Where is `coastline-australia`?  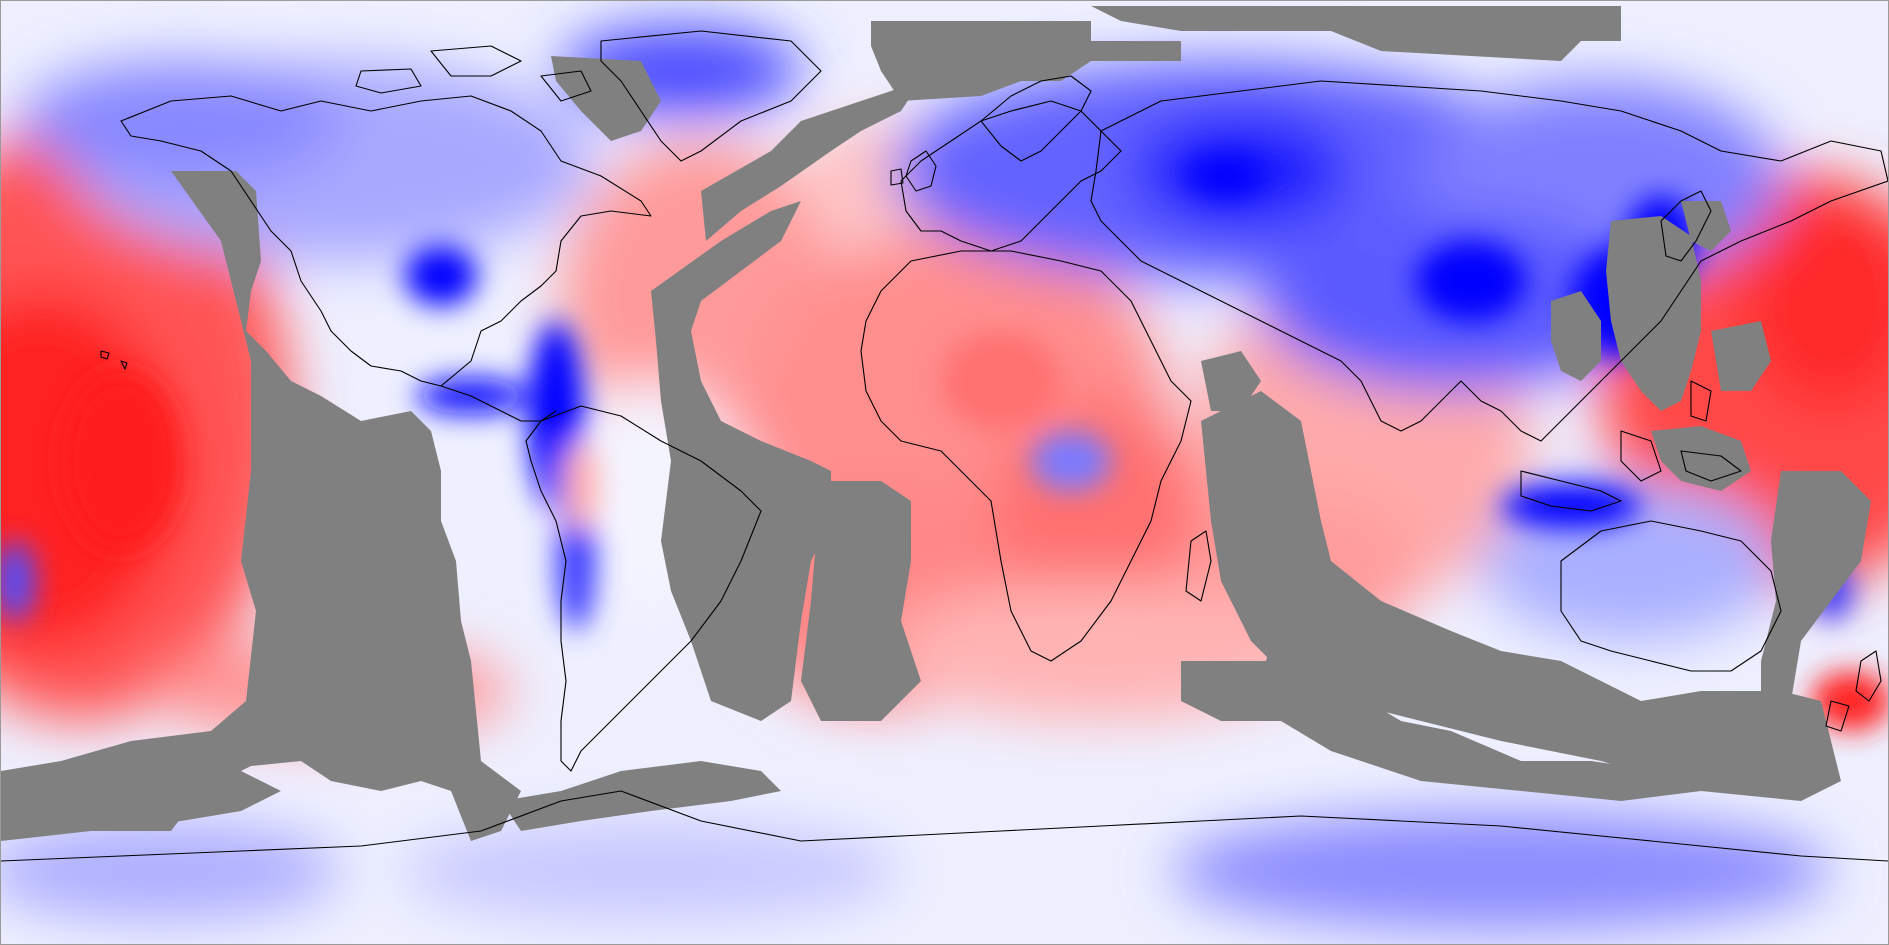
coastline-australia is located at coordinates (1671, 596).